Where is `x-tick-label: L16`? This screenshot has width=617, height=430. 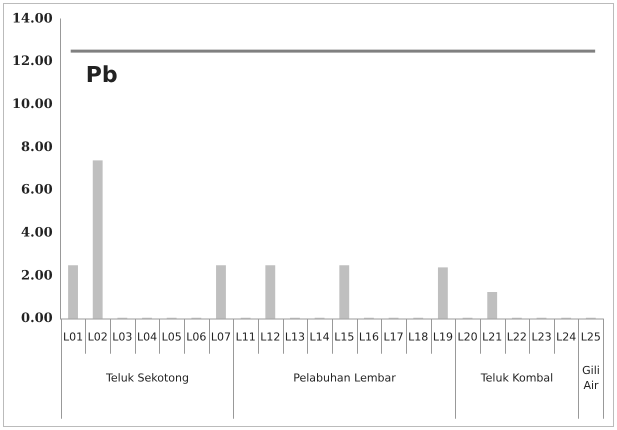
x-tick-label: L16 is located at coordinates (368, 337).